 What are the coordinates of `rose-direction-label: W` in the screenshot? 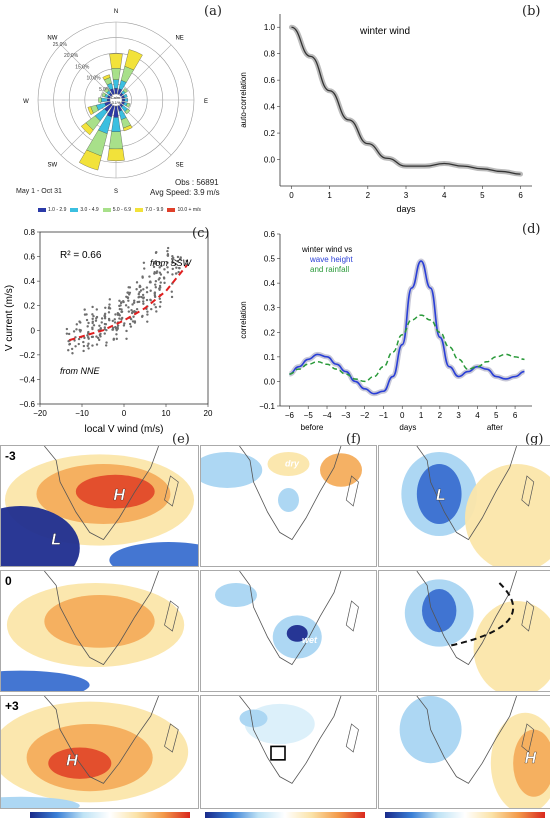 It's located at (26, 102).